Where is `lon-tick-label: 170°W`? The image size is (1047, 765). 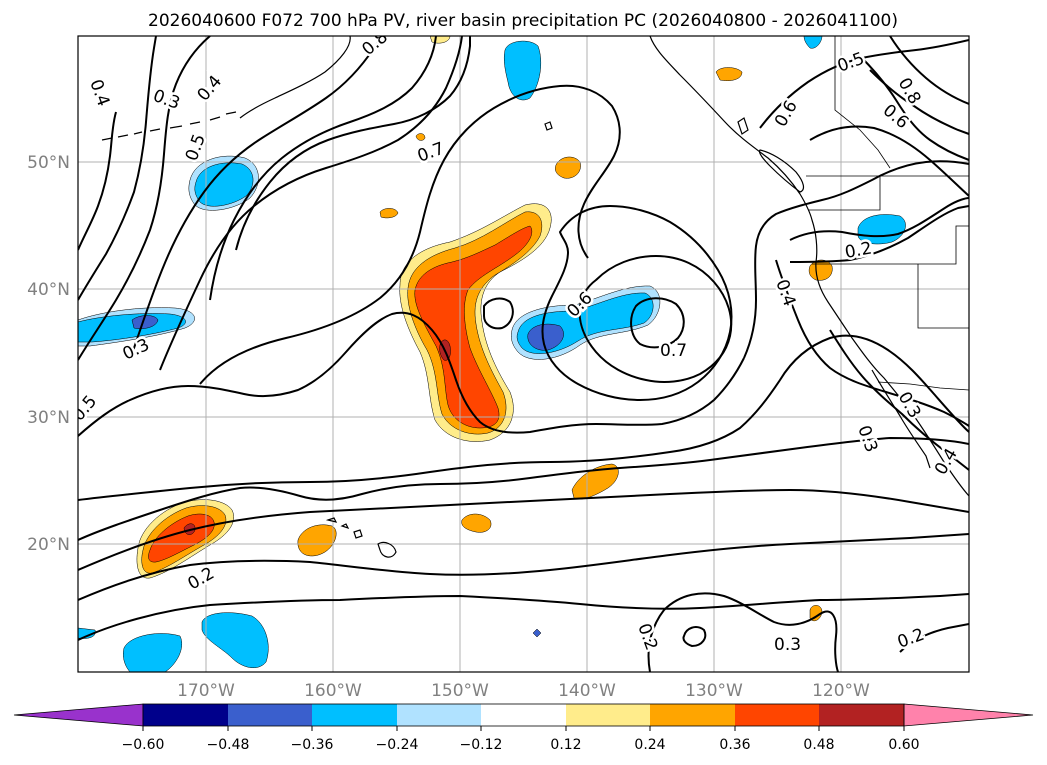 lon-tick-label: 170°W is located at coordinates (206, 691).